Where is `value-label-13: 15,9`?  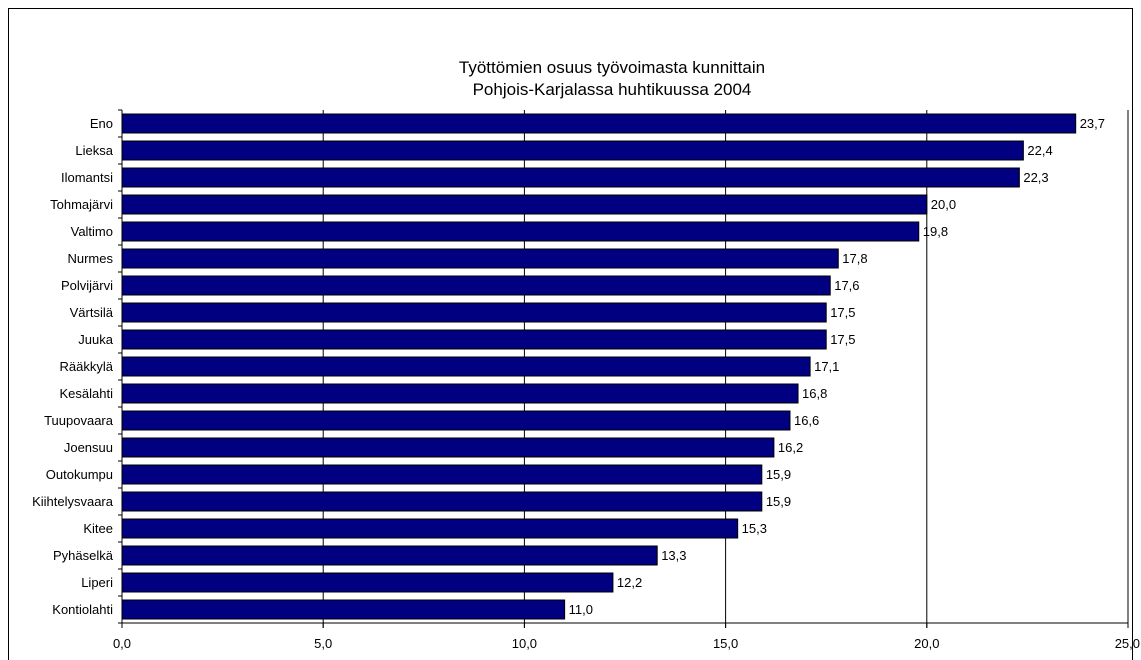
value-label-13: 15,9 is located at coordinates (778, 474).